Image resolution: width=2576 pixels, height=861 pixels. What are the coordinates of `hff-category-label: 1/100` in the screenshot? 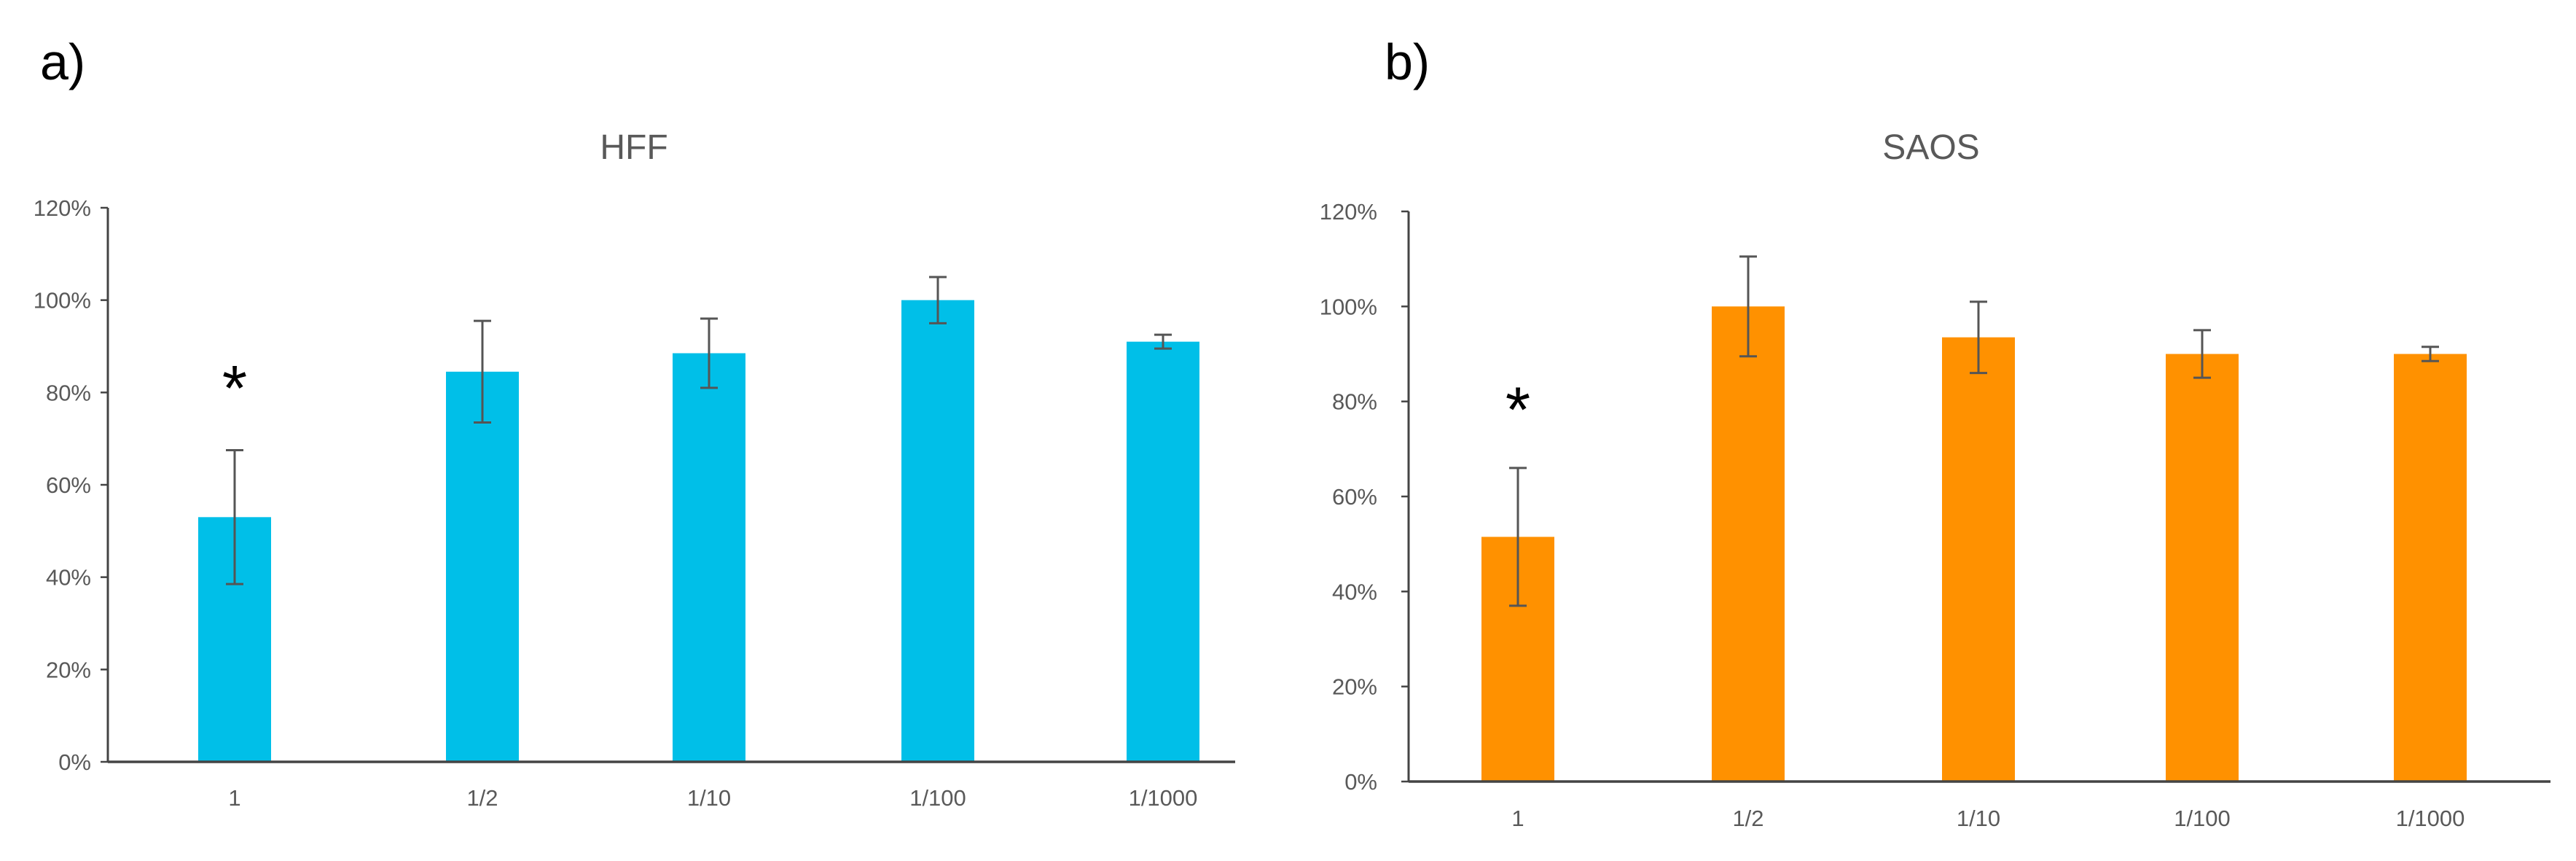 It's located at (937, 798).